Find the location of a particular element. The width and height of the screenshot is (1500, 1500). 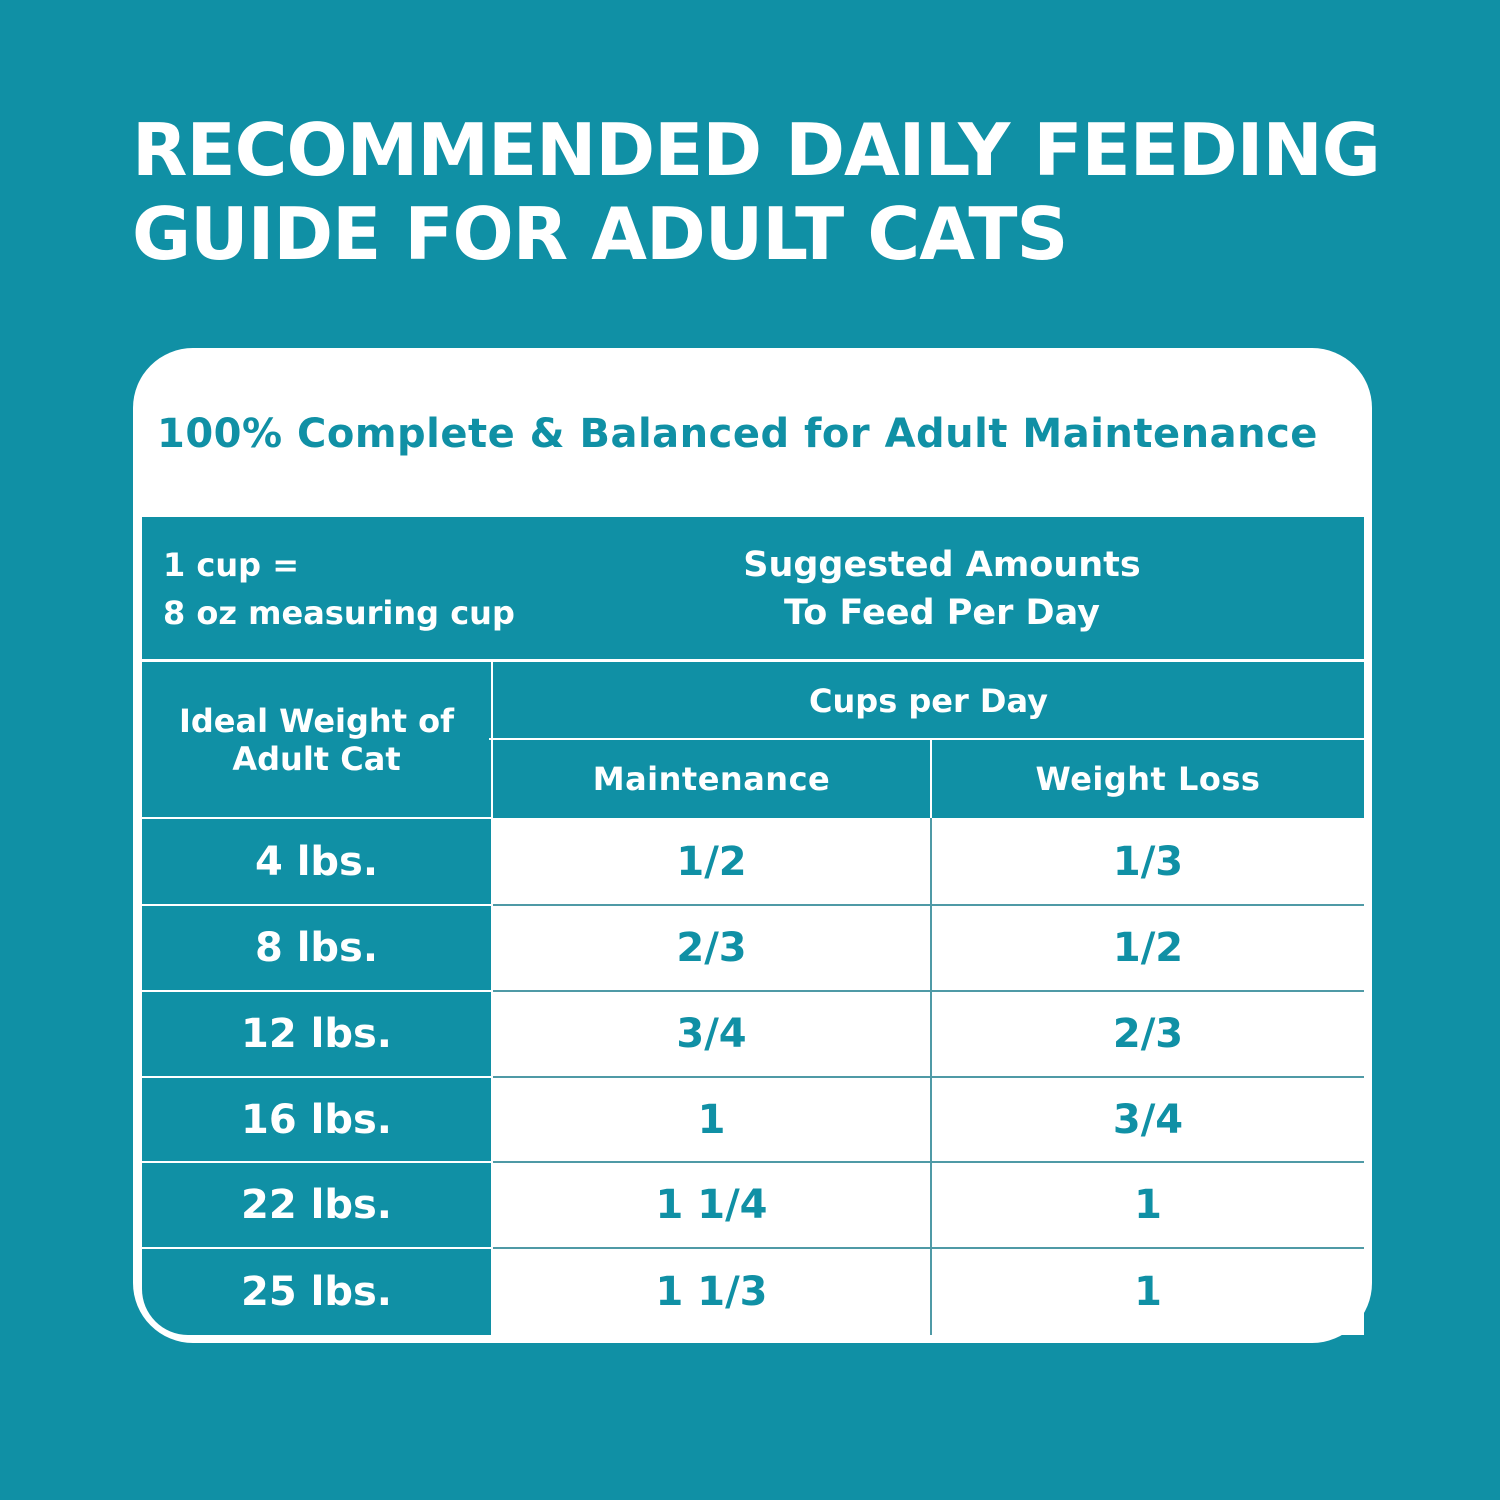

table-row-maintenance: 2/3 is located at coordinates (711, 948).